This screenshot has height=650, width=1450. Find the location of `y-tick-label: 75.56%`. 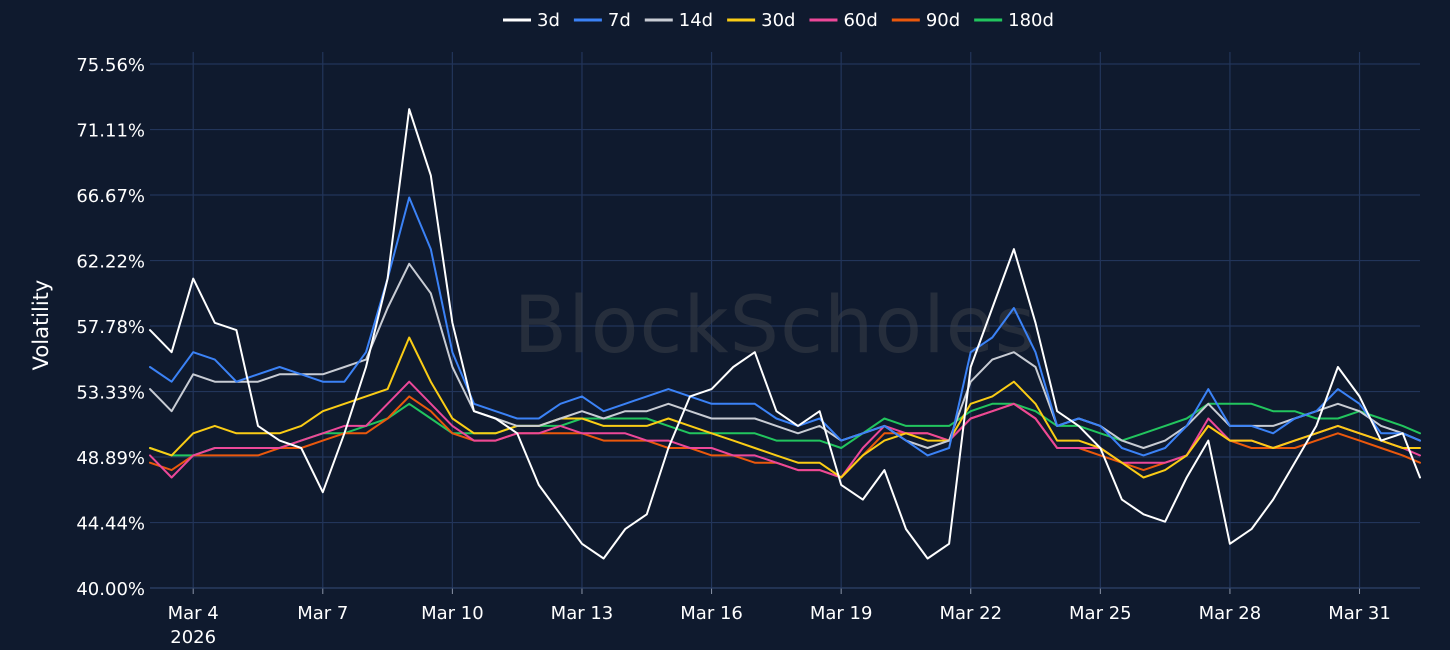

y-tick-label: 75.56% is located at coordinates (110, 65).